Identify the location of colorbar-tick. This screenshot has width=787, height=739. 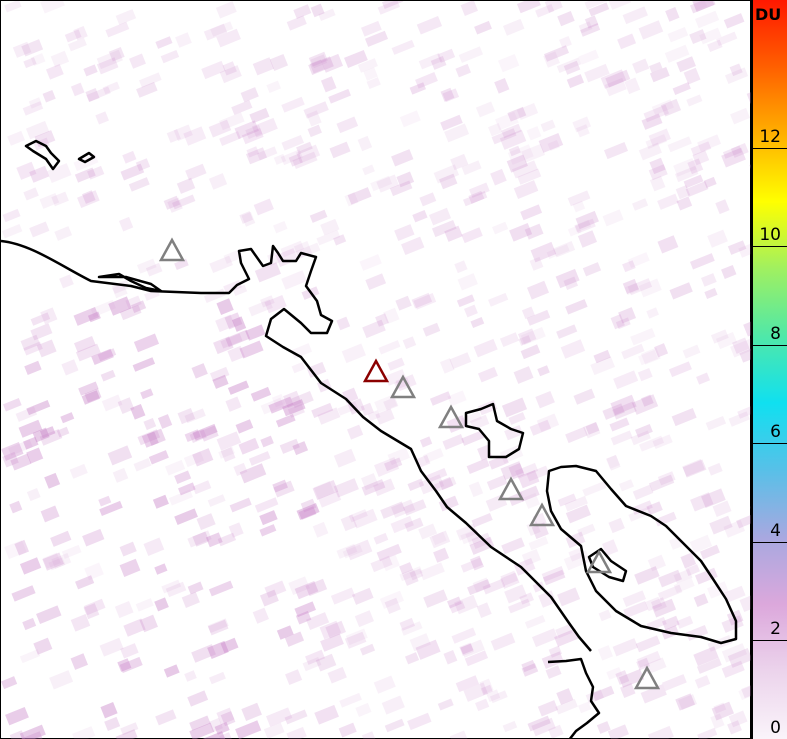
(770, 542).